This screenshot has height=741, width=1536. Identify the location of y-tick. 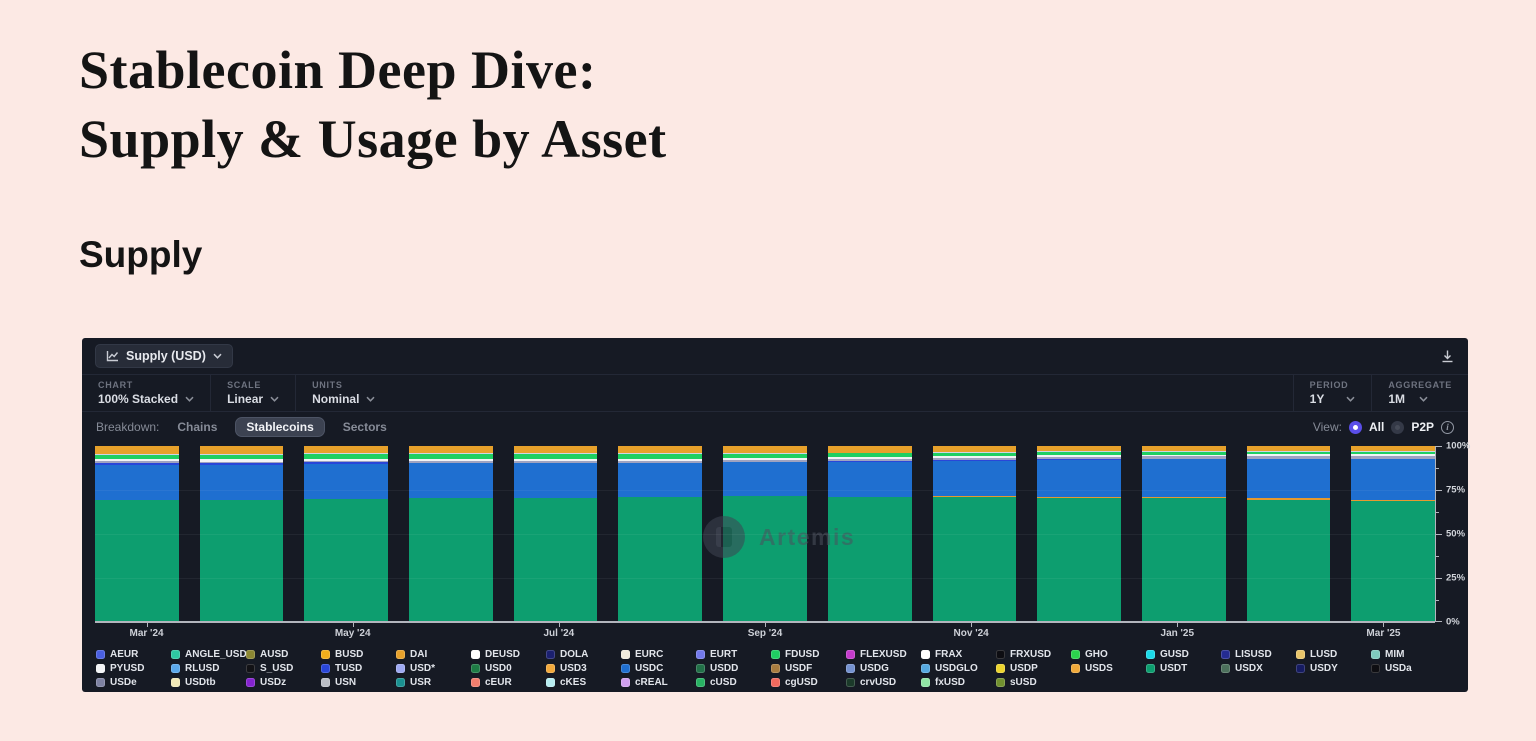
(1438, 446).